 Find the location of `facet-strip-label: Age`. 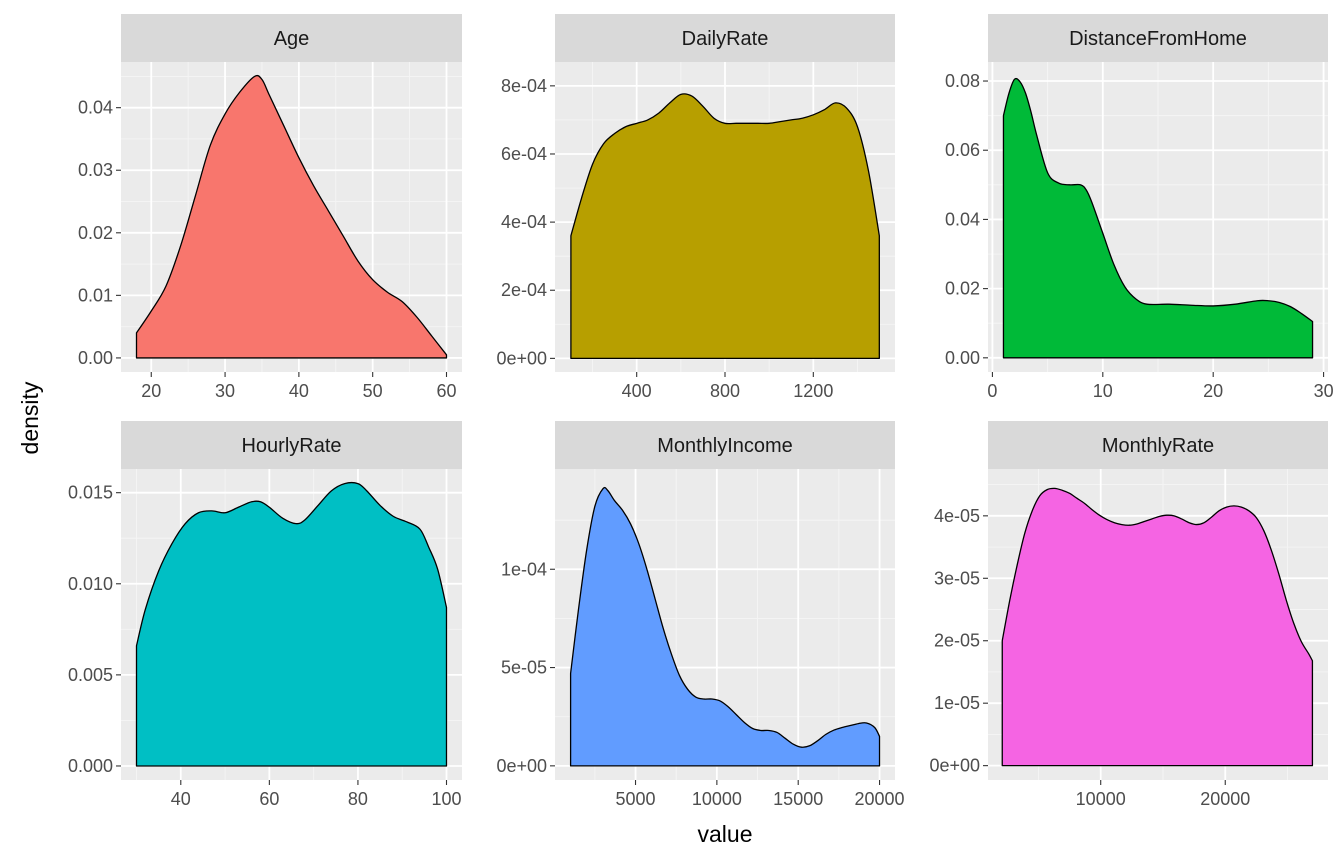

facet-strip-label: Age is located at coordinates (292, 39).